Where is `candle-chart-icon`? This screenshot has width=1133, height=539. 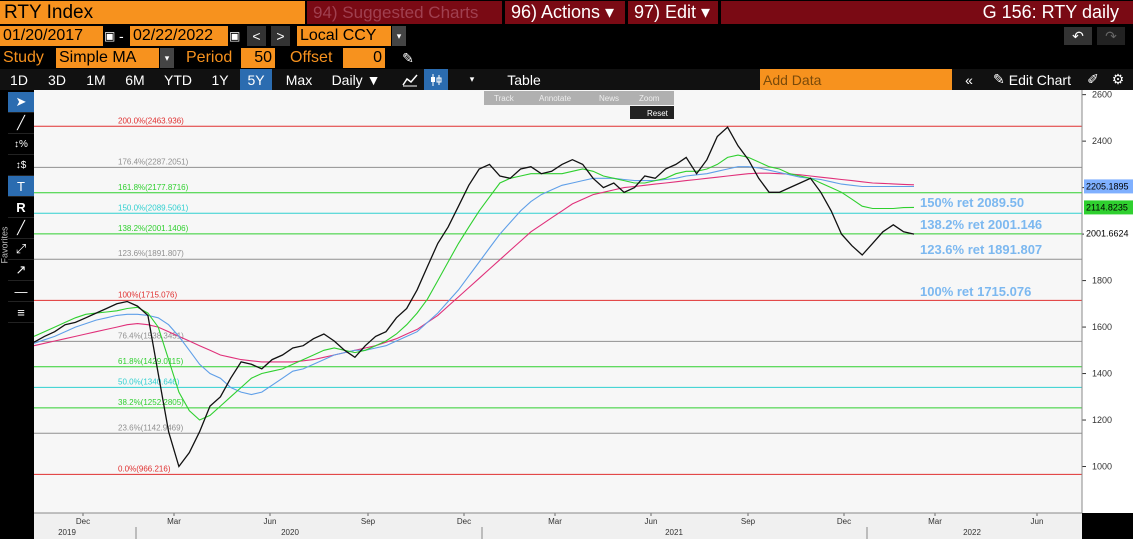 candle-chart-icon is located at coordinates (436, 79).